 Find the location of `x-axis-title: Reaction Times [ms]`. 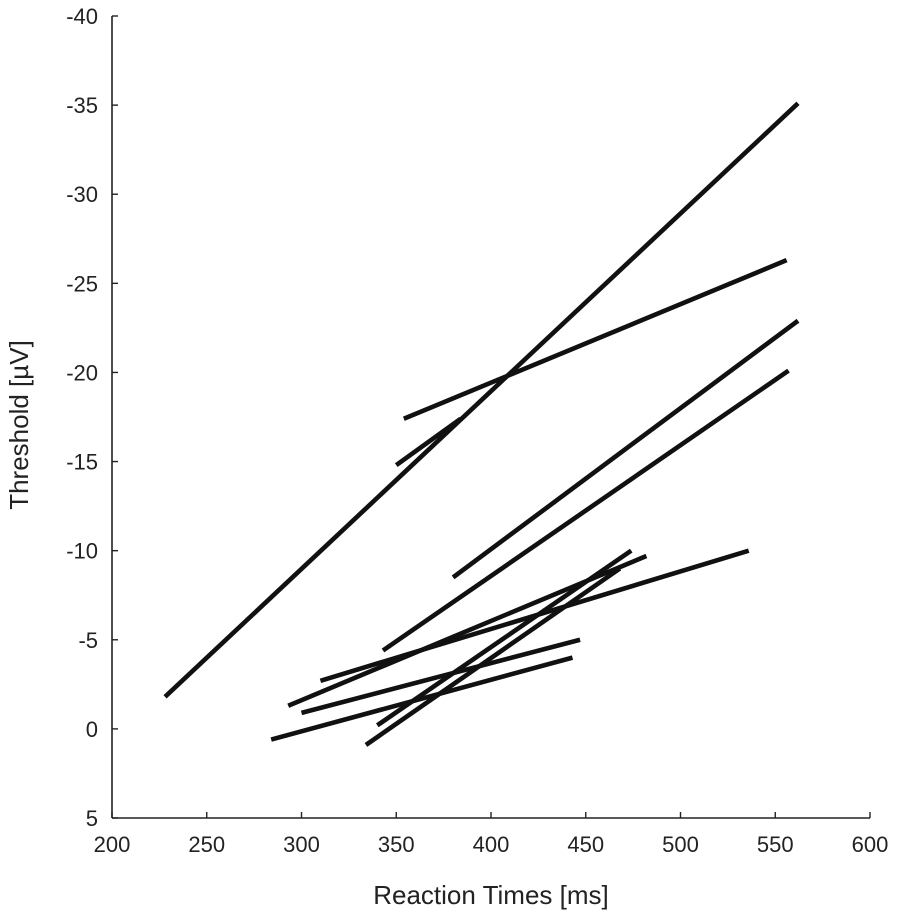

x-axis-title: Reaction Times [ms] is located at coordinates (491, 895).